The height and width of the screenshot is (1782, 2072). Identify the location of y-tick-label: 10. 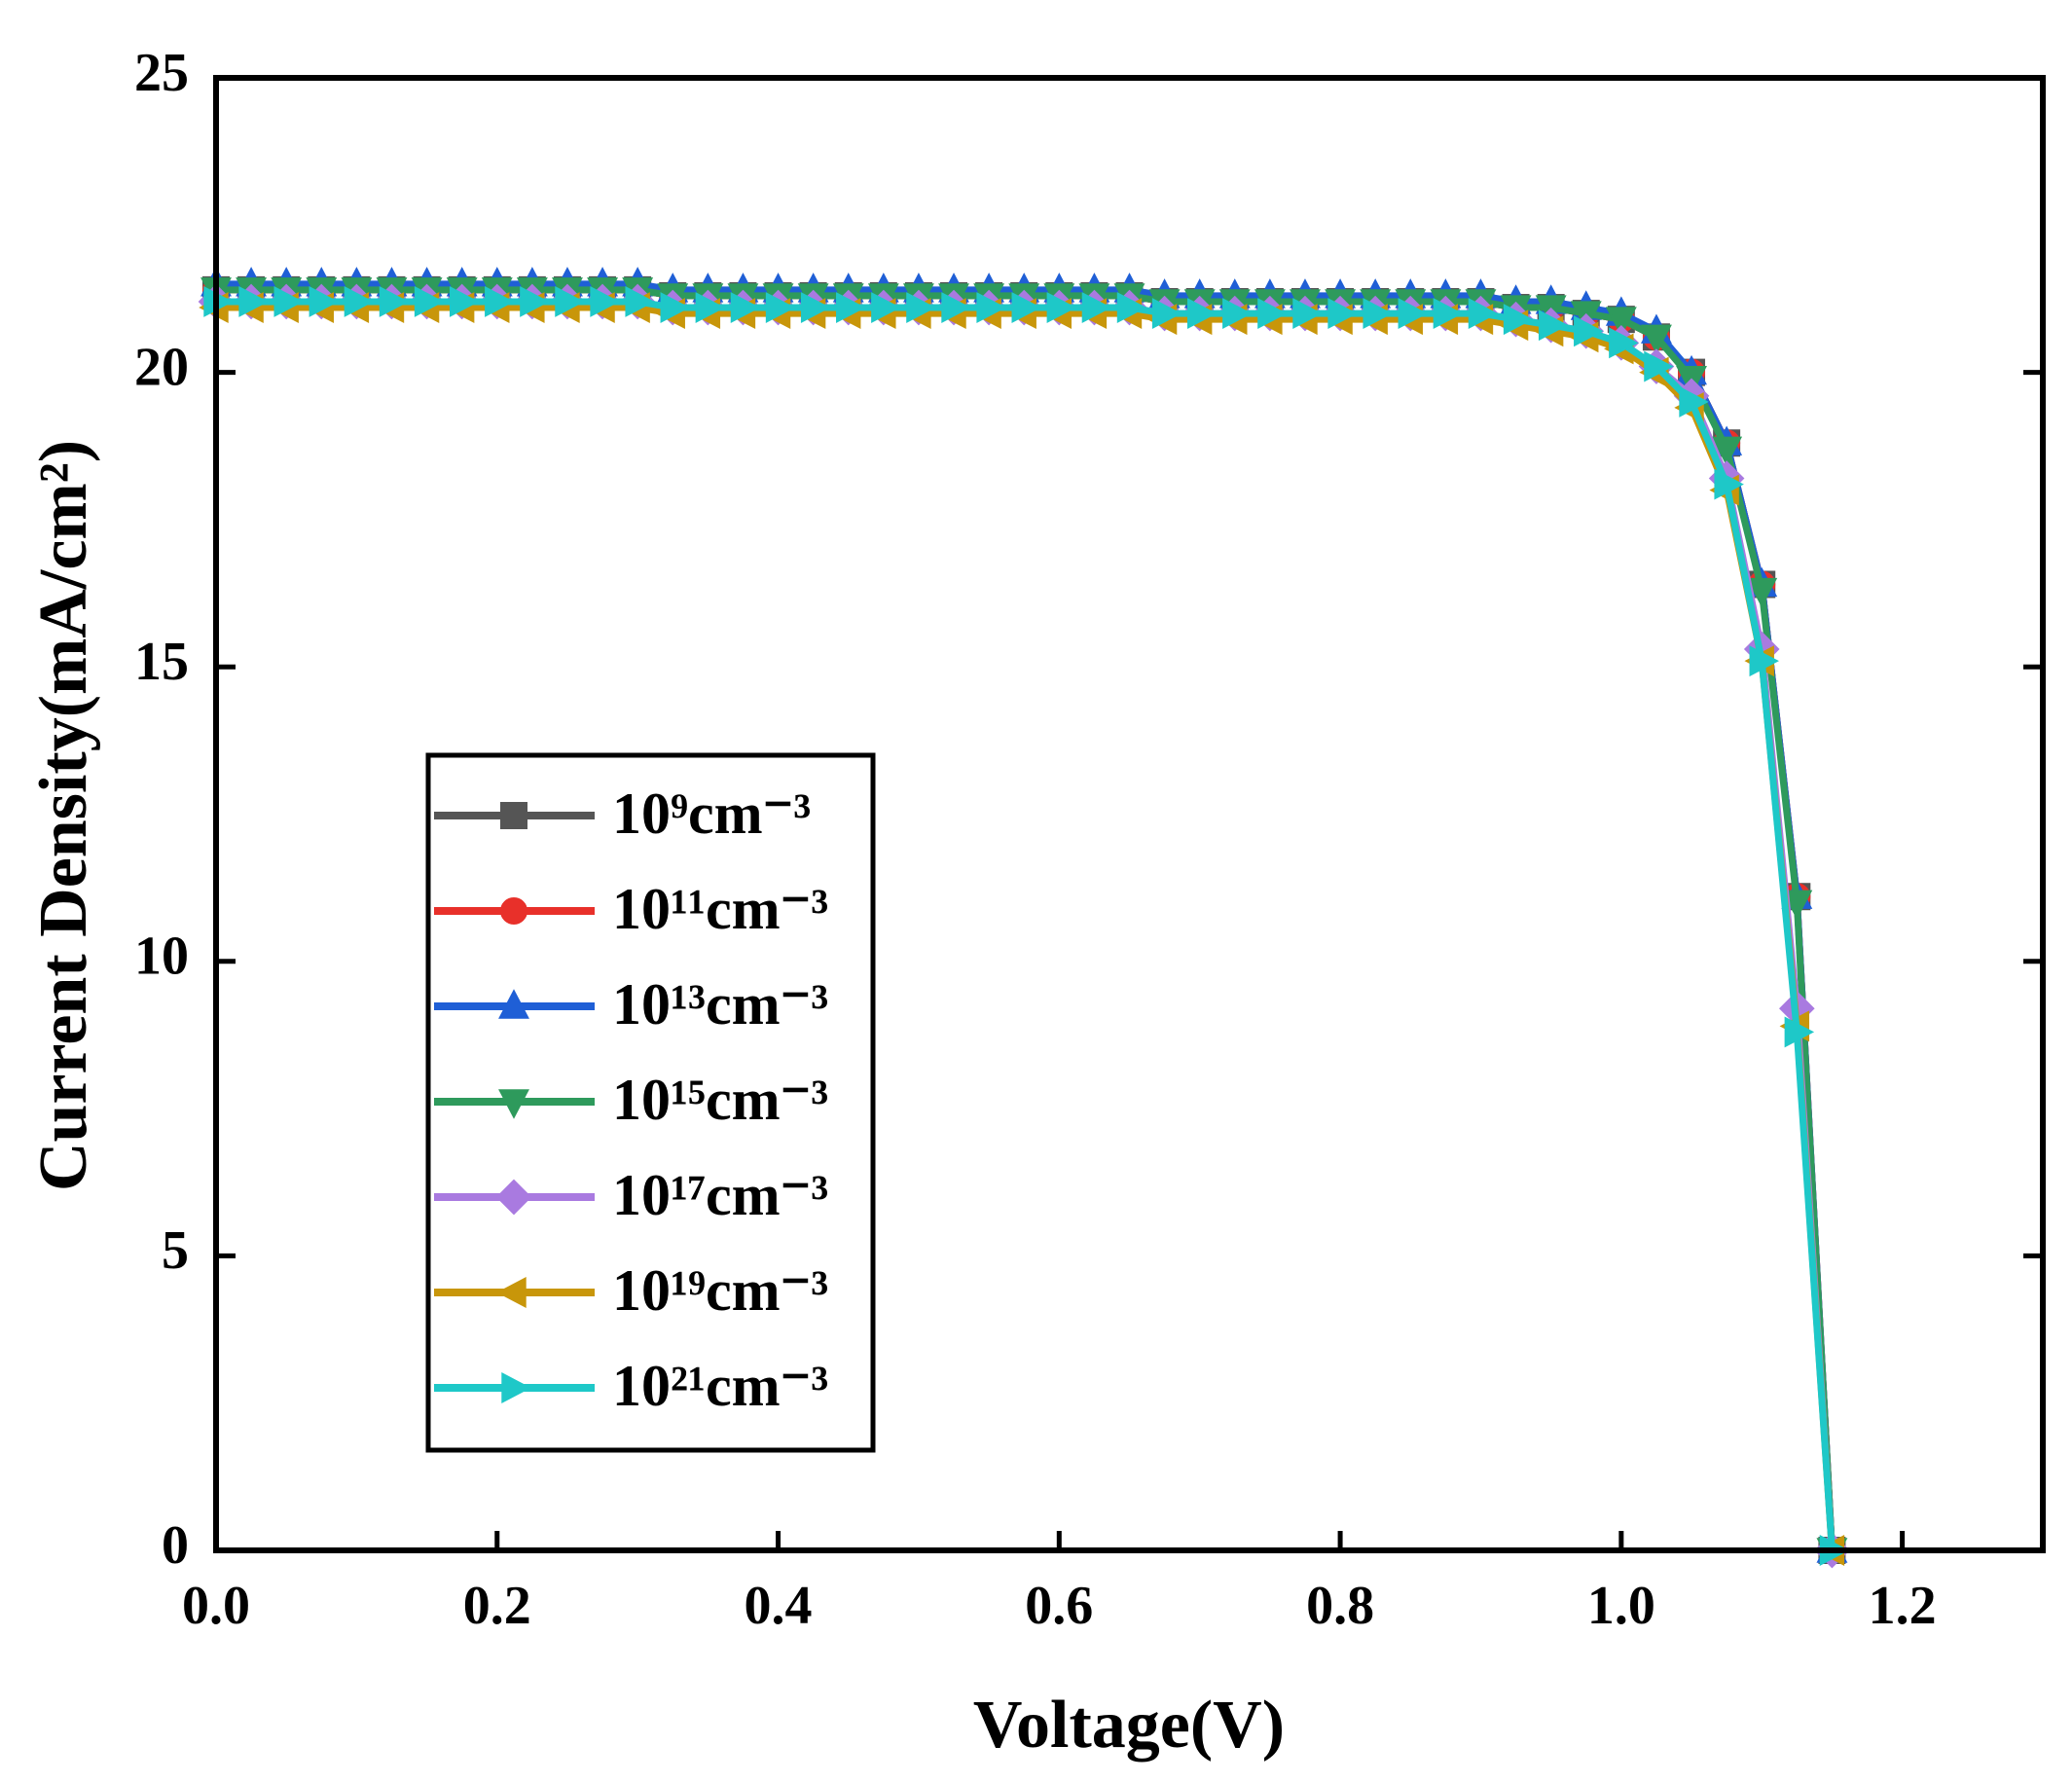
(161, 957).